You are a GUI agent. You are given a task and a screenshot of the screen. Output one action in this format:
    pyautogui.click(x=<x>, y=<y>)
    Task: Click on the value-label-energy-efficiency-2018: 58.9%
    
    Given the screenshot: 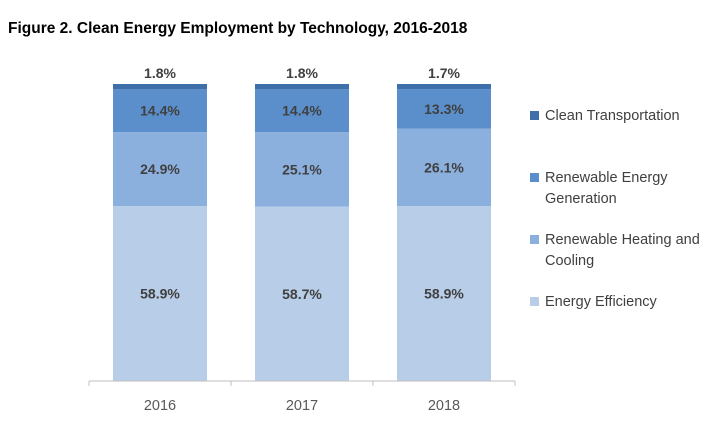 What is the action you would take?
    pyautogui.click(x=444, y=294)
    